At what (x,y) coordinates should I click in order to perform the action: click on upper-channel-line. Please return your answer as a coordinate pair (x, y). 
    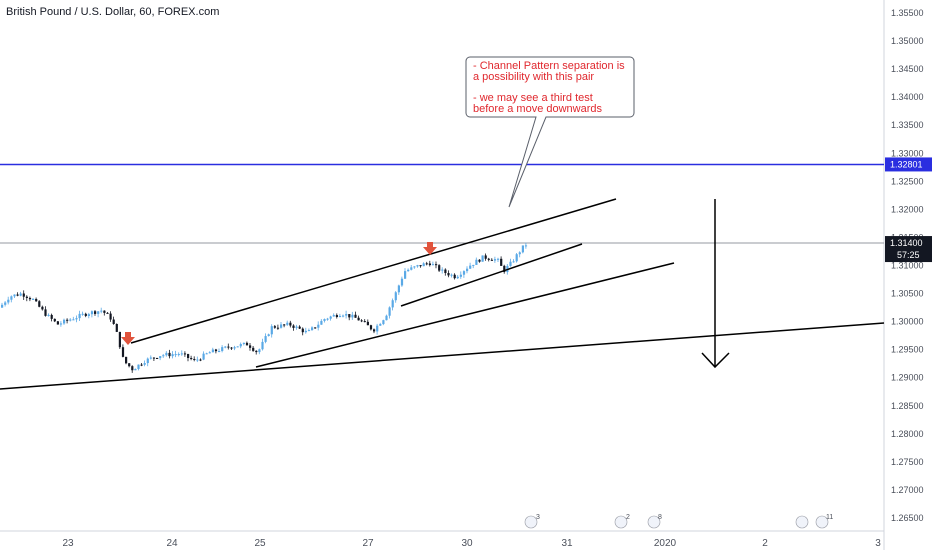
    Looking at the image, I should click on (373, 271).